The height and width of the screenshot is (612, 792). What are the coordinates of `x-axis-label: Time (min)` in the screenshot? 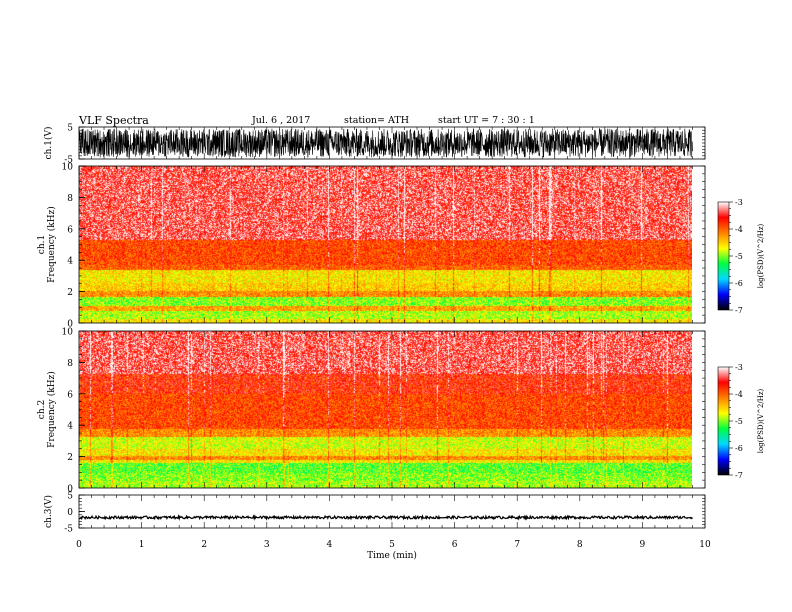 It's located at (392, 555).